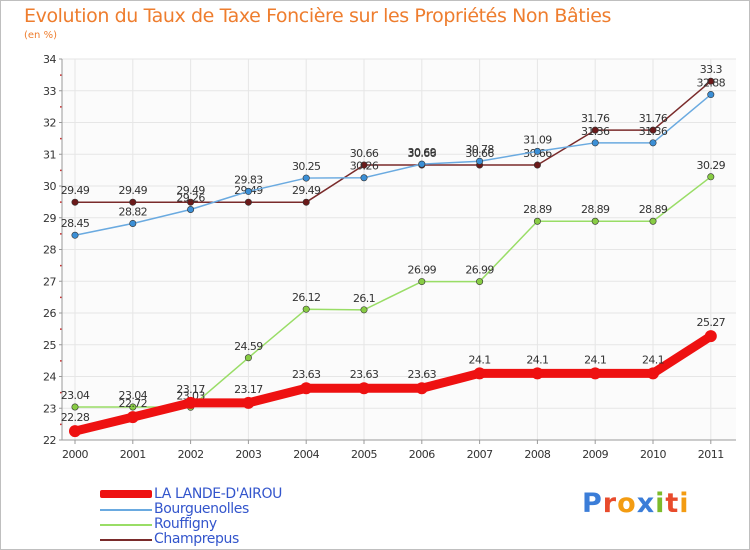 The image size is (750, 550). I want to click on y-tick-label: 34, so click(49, 59).